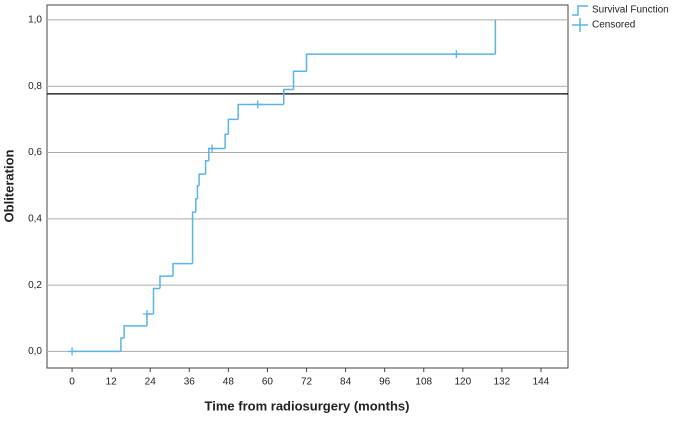  Describe the element at coordinates (423, 382) in the screenshot. I see `x-tick-label: 108` at that location.